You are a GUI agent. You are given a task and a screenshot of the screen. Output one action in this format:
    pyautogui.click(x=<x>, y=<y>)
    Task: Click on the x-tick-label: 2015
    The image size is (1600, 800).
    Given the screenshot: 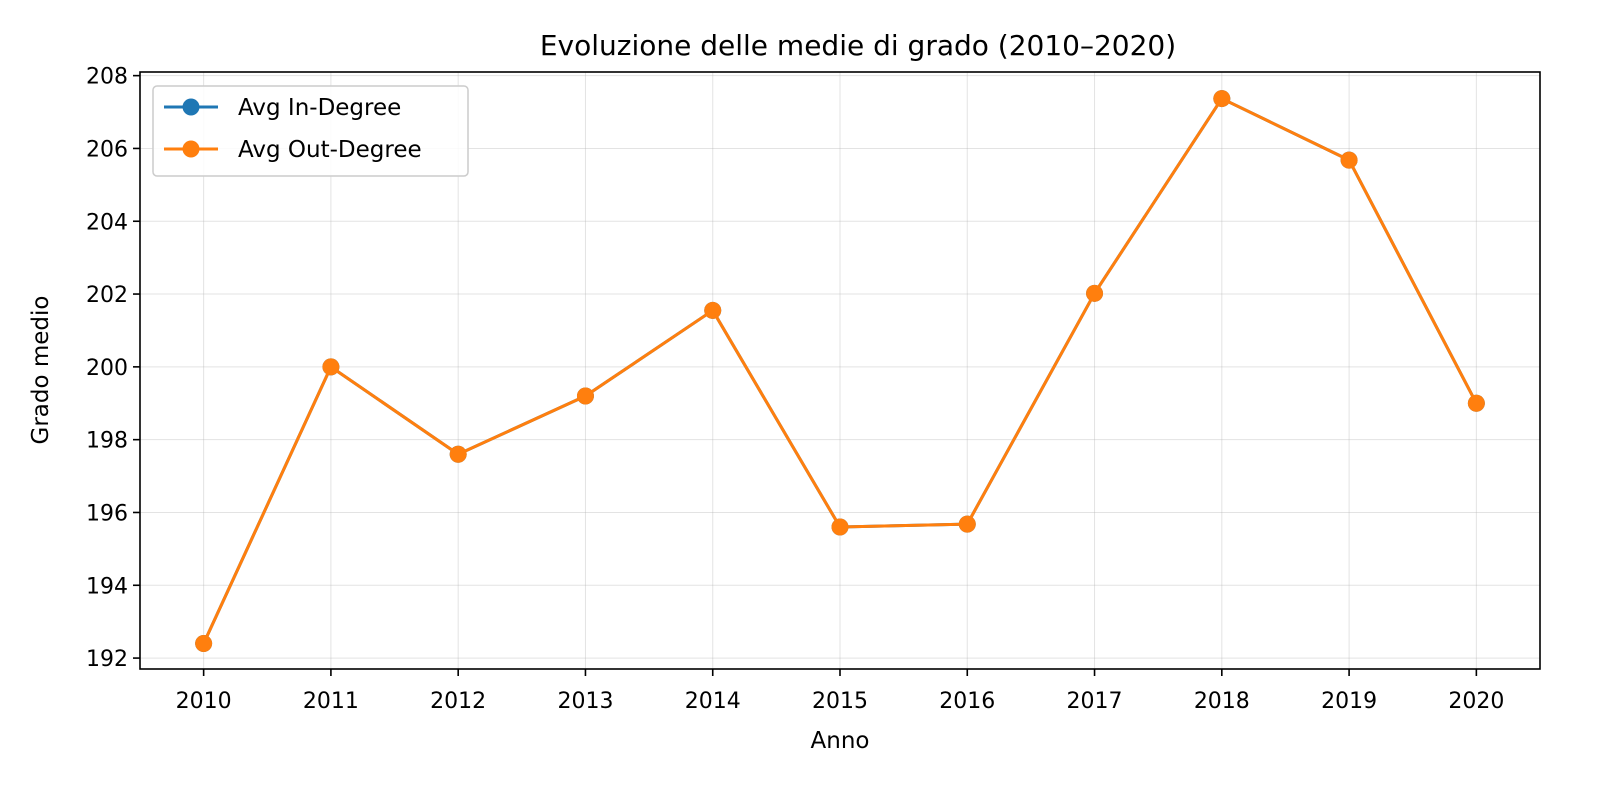 What is the action you would take?
    pyautogui.click(x=840, y=701)
    